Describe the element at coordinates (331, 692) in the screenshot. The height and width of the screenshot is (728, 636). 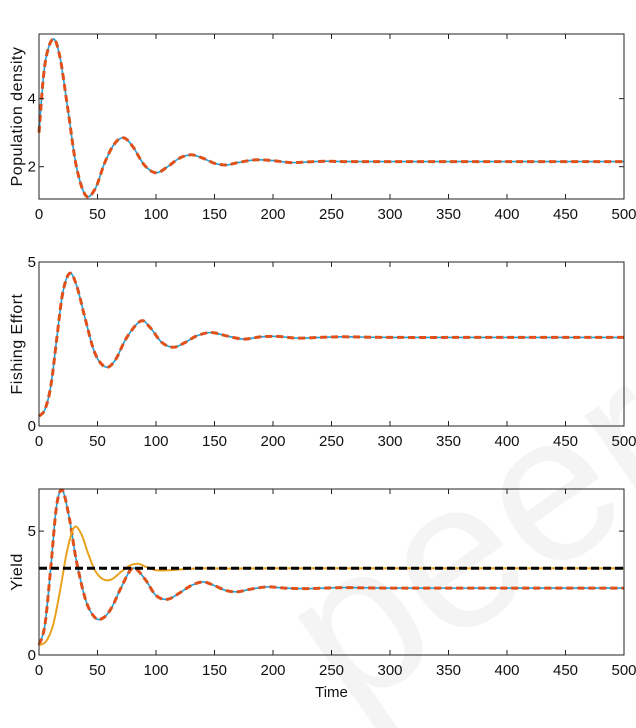
I see `x-axis-label: Time` at that location.